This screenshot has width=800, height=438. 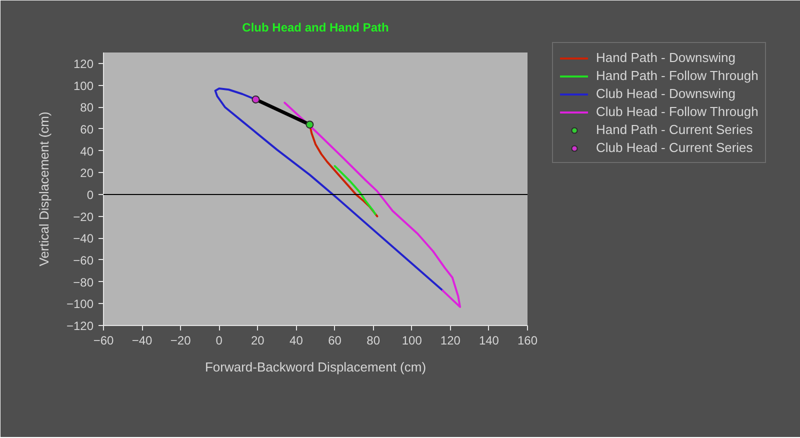 What do you see at coordinates (258, 341) in the screenshot?
I see `x-tick-label: 20` at bounding box center [258, 341].